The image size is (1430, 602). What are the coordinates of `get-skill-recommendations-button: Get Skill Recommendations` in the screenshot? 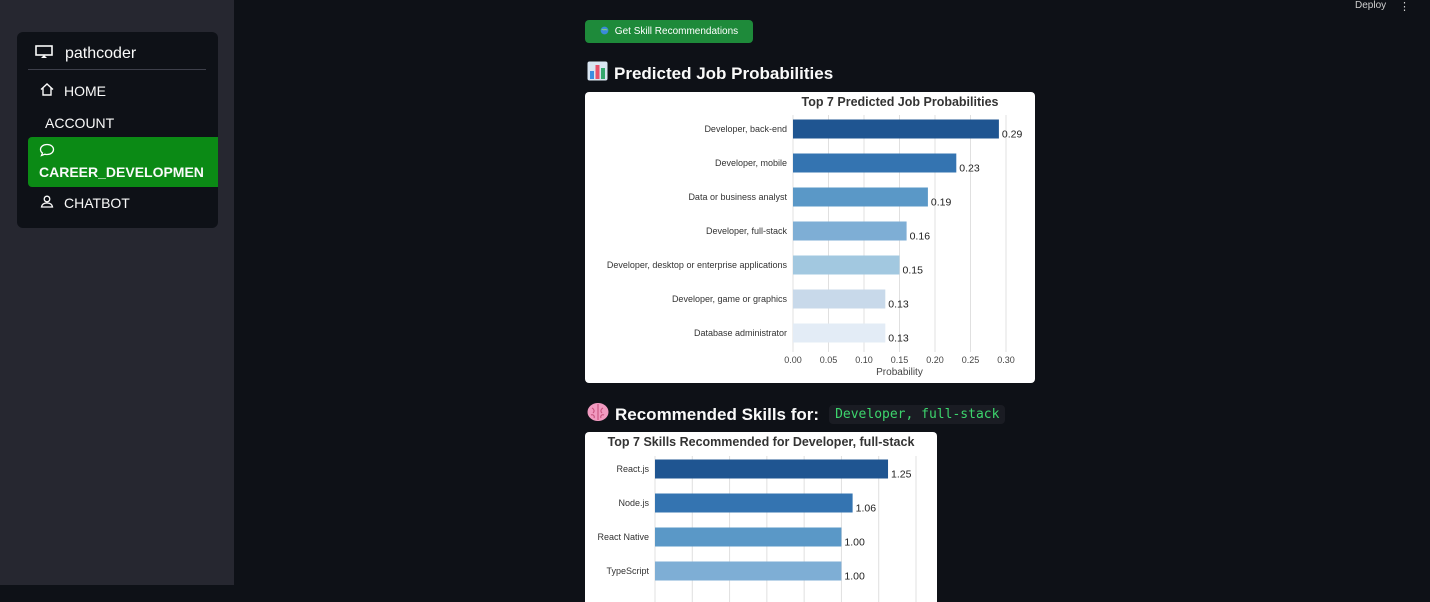 It's located at (669, 31).